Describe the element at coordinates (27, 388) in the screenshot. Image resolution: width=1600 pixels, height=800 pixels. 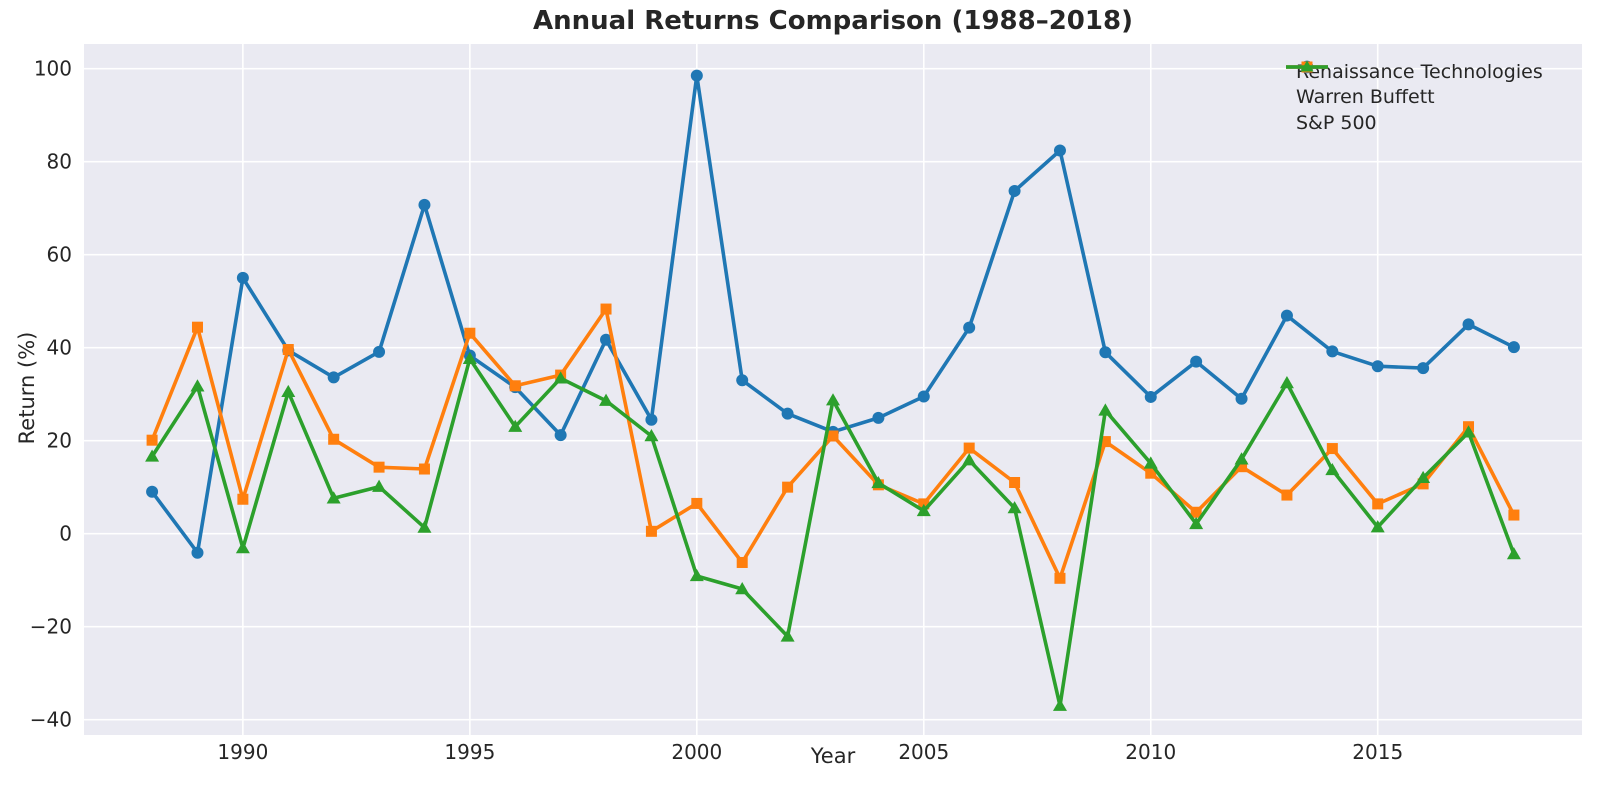
I see `y-axis-label: Return (%)` at that location.